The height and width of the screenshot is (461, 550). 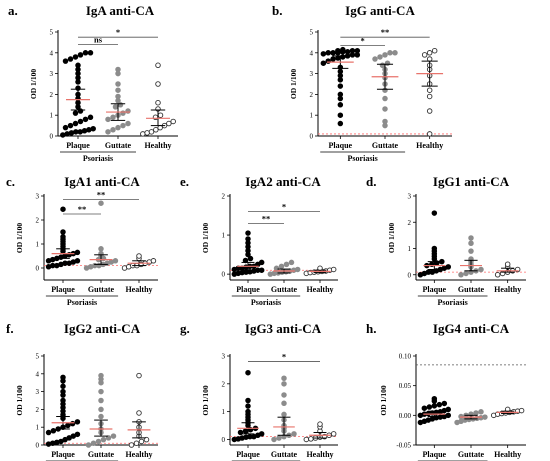 I want to click on significance-label: *, so click(x=363, y=41).